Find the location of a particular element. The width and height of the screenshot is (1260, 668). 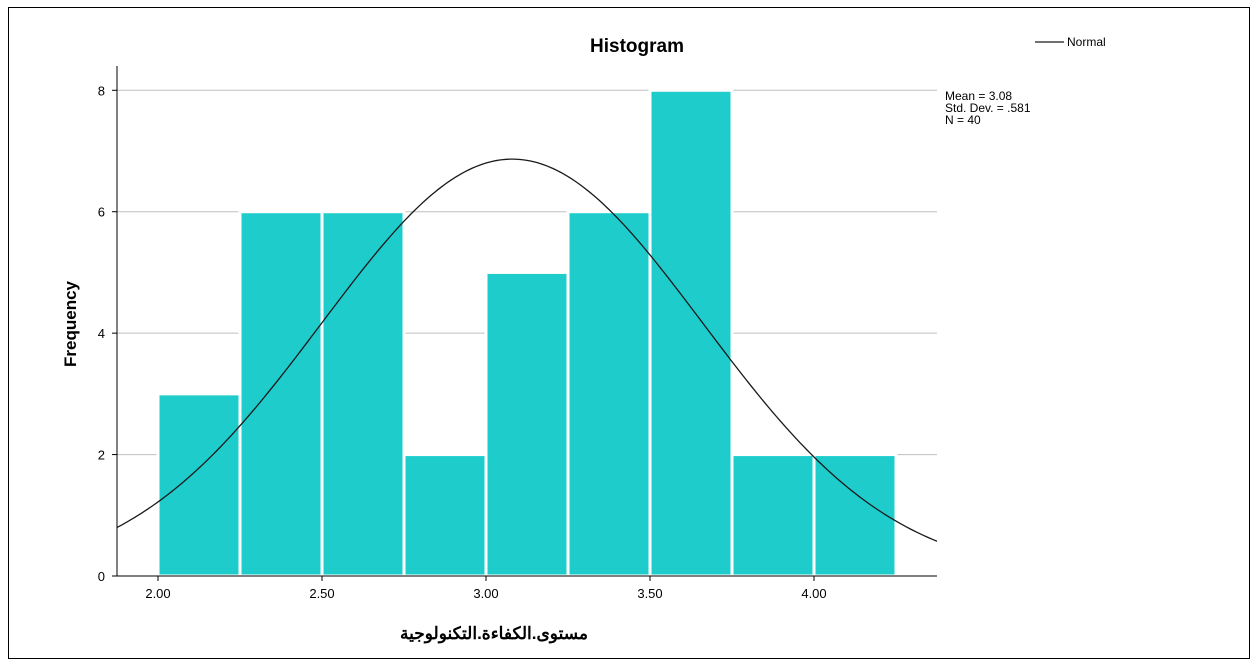

chart-title: Histogram is located at coordinates (637, 46).